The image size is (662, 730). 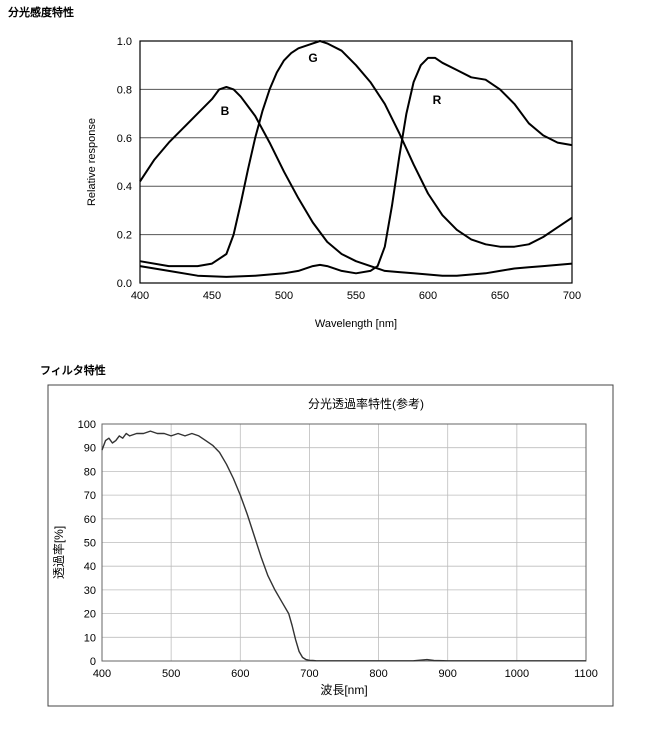 I want to click on y-tick-label: 80, so click(x=90, y=472).